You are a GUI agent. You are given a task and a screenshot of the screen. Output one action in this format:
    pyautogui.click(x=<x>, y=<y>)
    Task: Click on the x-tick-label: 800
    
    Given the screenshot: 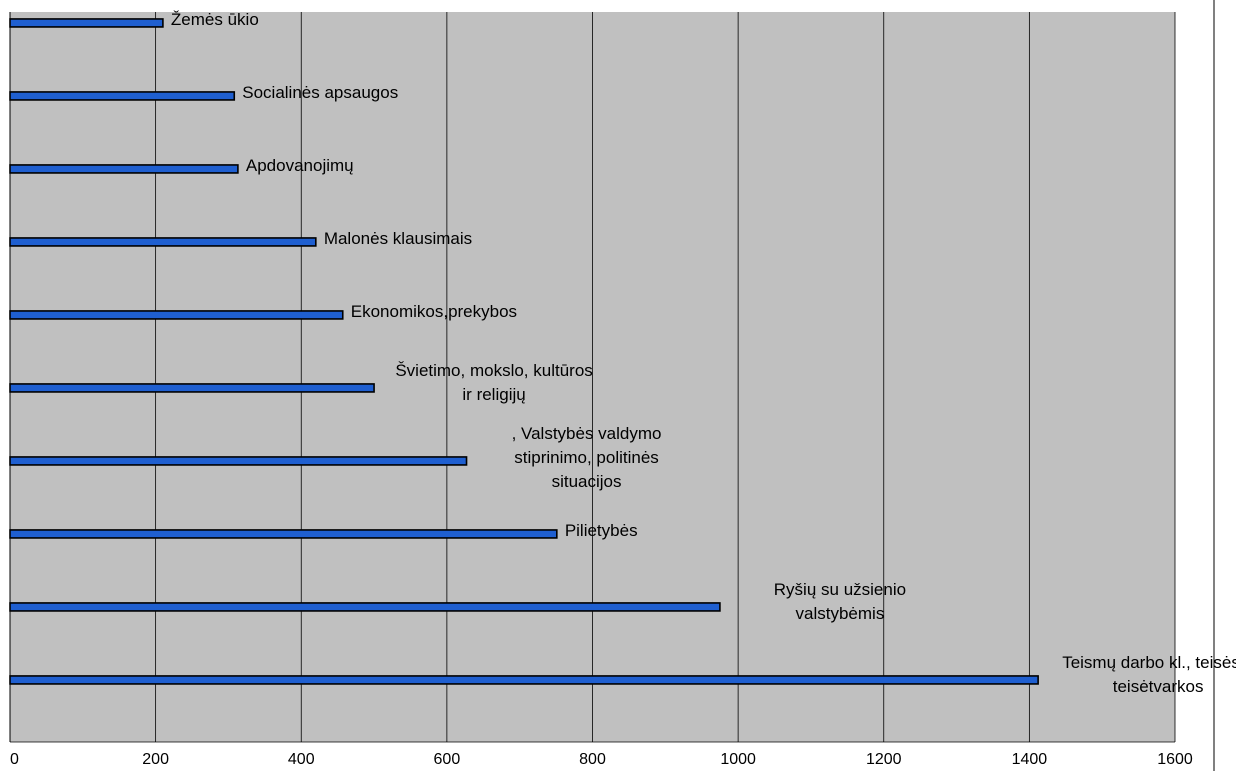 What is the action you would take?
    pyautogui.click(x=592, y=759)
    